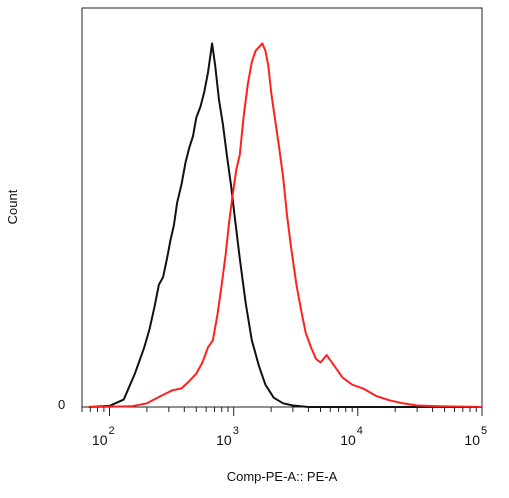 The image size is (509, 498). What do you see at coordinates (484, 431) in the screenshot?
I see `x-tick-label-exponent: 5` at bounding box center [484, 431].